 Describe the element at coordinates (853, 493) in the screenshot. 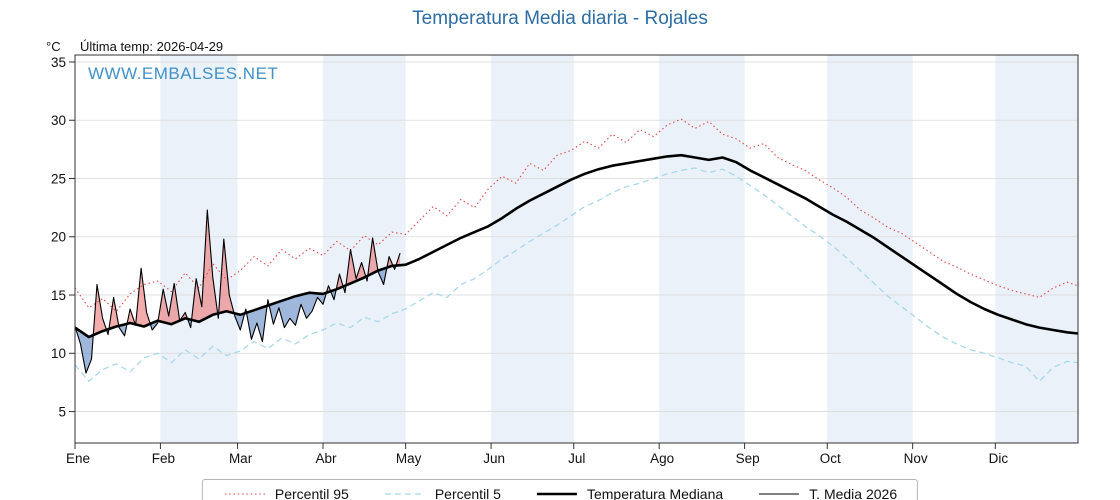

I see `legend-label-t-media-2026: T. Media 2026` at that location.